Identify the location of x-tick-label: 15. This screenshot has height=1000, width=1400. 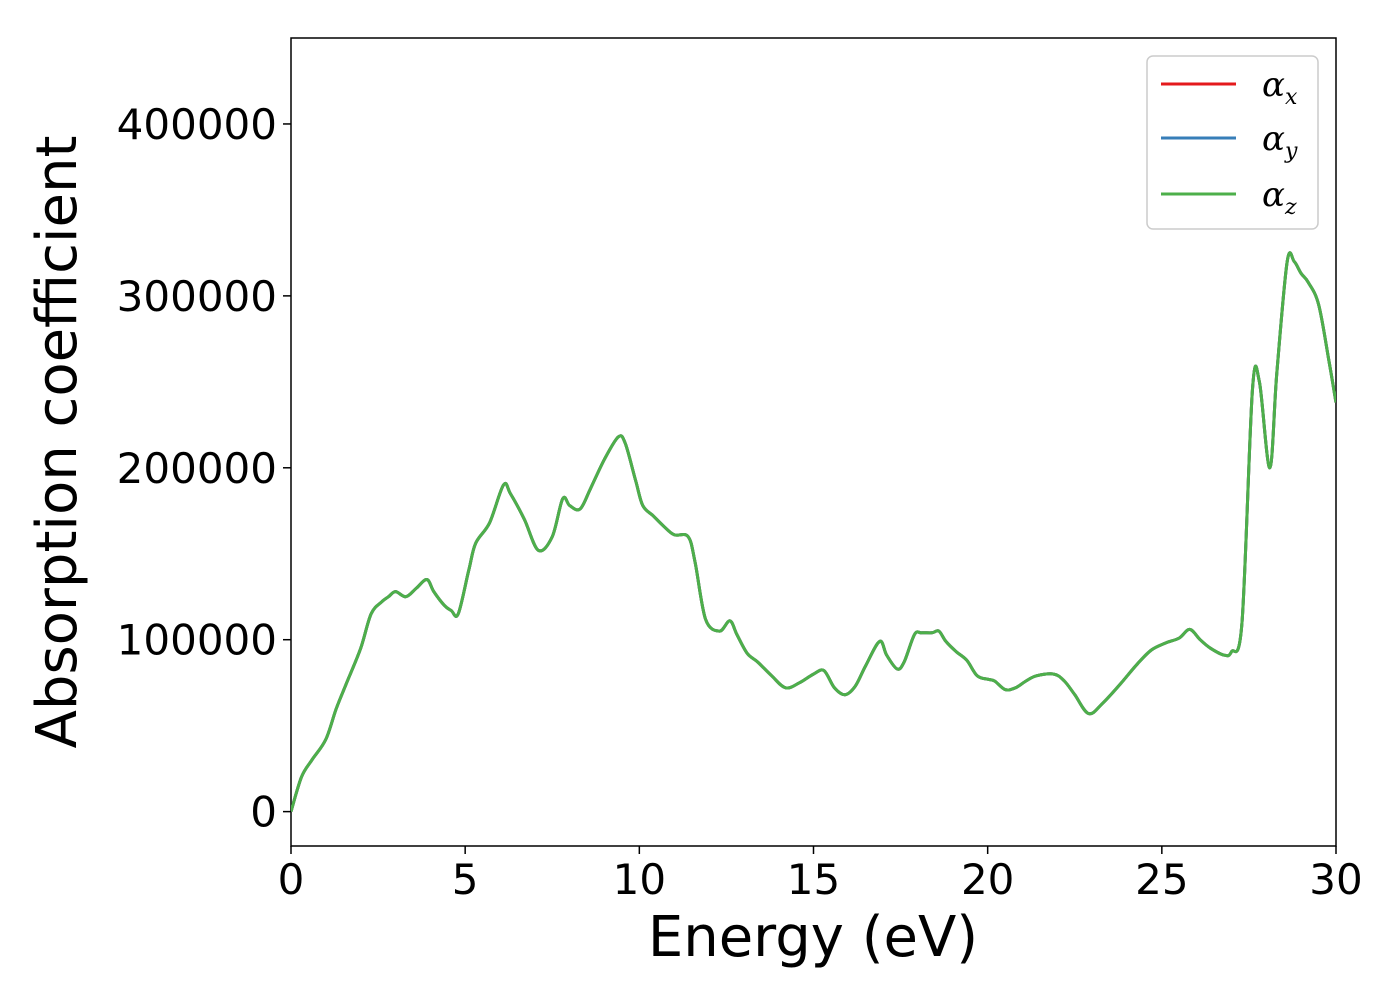
(813, 879).